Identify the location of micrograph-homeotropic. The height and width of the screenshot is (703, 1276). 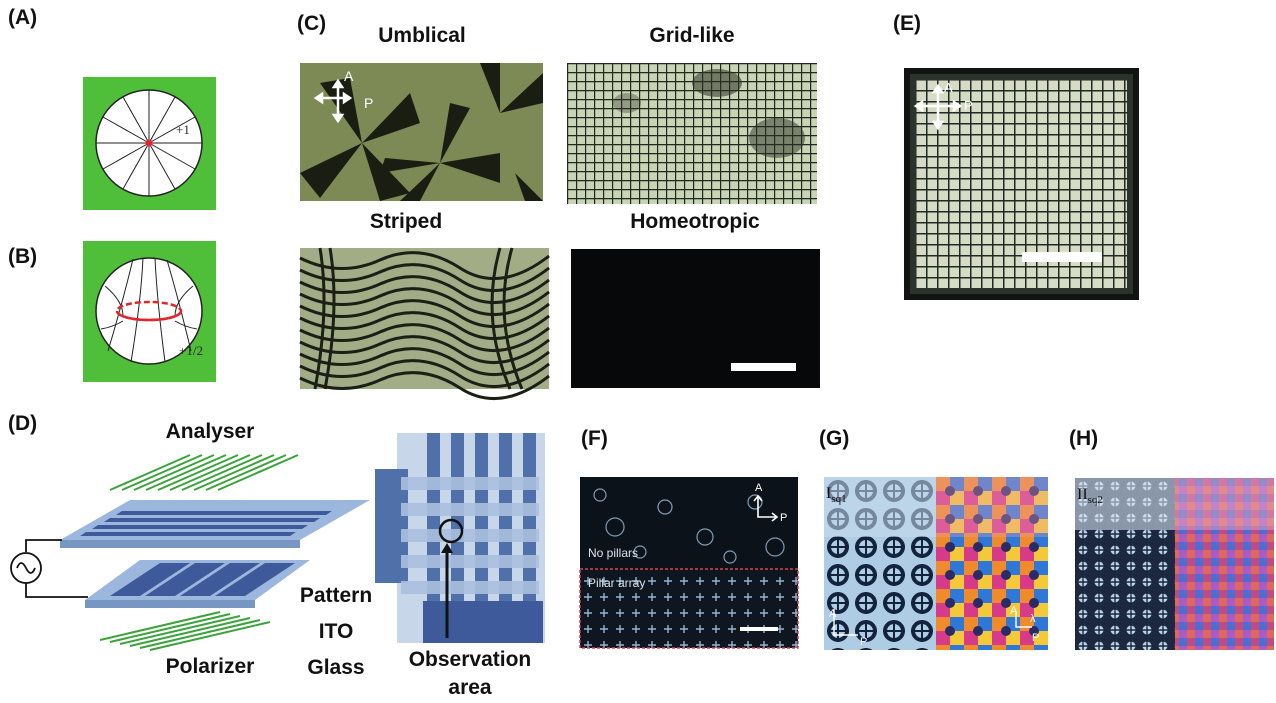
(695, 318).